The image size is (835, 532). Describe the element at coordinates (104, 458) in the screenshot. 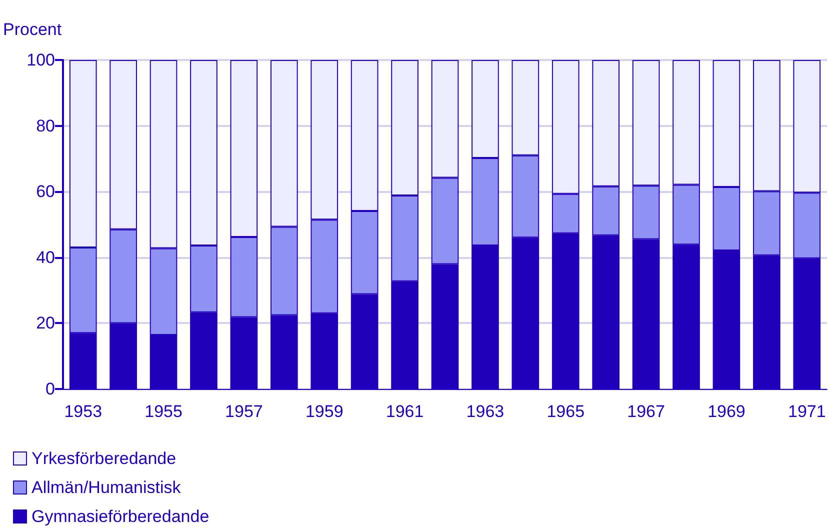

I see `legend-label: Yrkesförberedande` at that location.